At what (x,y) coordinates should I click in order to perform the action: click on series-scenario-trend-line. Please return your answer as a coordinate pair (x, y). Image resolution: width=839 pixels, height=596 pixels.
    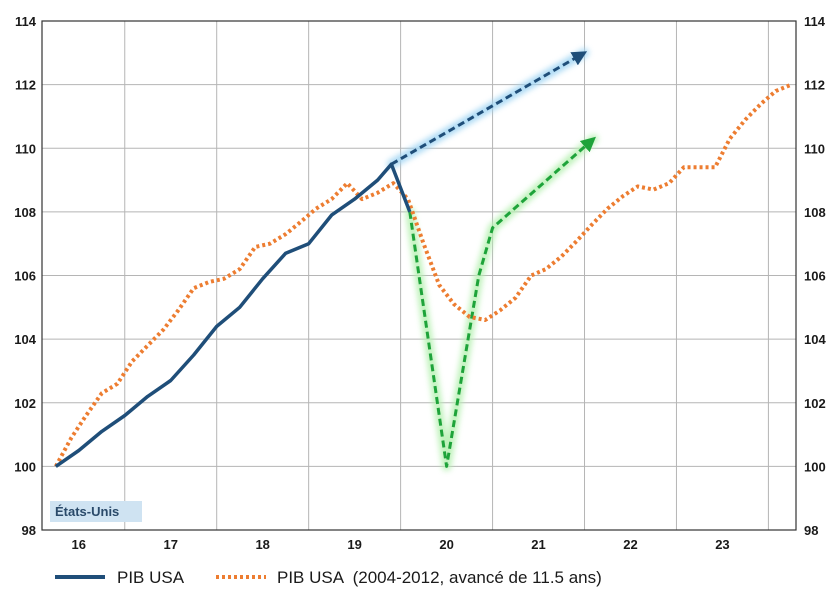
    Looking at the image, I should click on (489, 108).